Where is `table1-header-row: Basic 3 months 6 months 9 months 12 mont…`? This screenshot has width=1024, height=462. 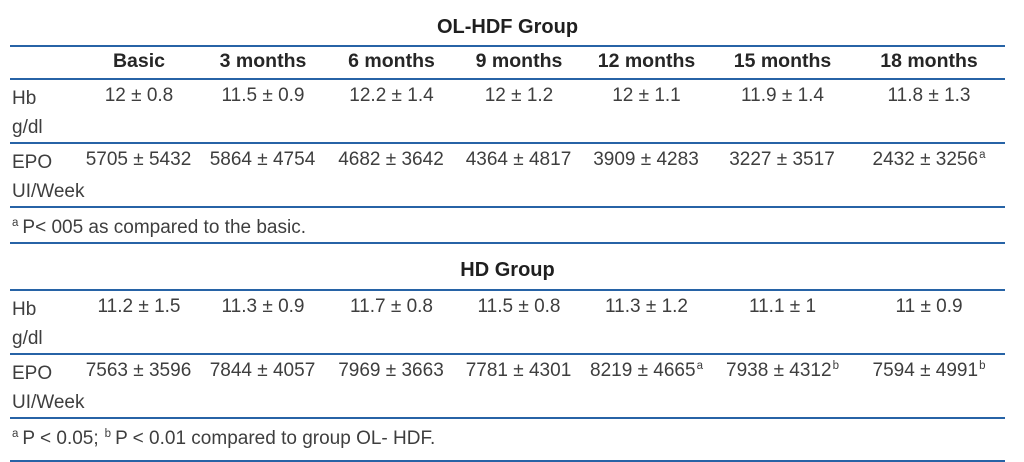 table1-header-row: Basic 3 months 6 months 9 months 12 mont… is located at coordinates (507, 62).